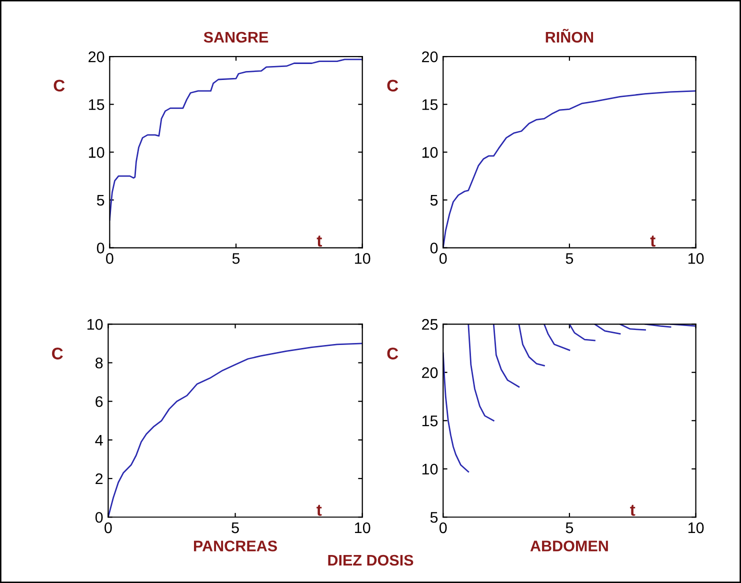 This screenshot has height=583, width=741. What do you see at coordinates (235, 546) in the screenshot?
I see `text: PANCREAS` at bounding box center [235, 546].